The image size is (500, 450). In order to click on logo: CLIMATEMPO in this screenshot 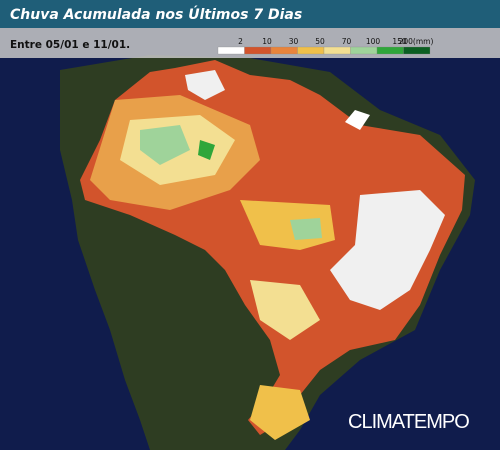, I will do `click(408, 422)`.